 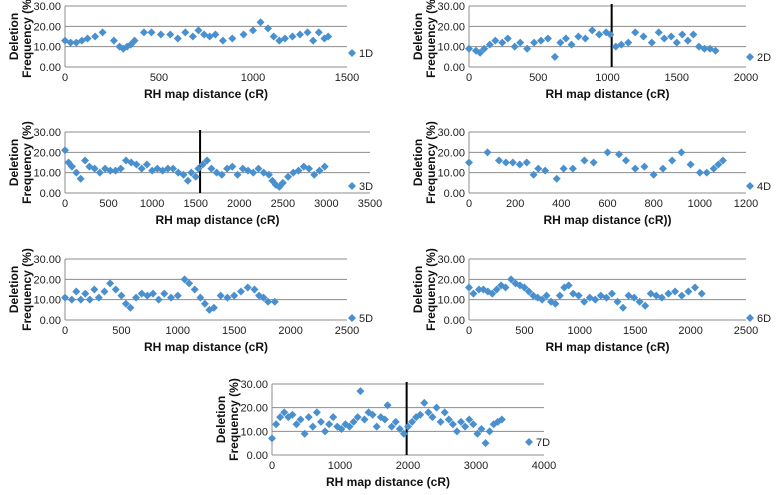 What do you see at coordinates (47, 48) in the screenshot?
I see `y-tick-label: 10.00` at bounding box center [47, 48].